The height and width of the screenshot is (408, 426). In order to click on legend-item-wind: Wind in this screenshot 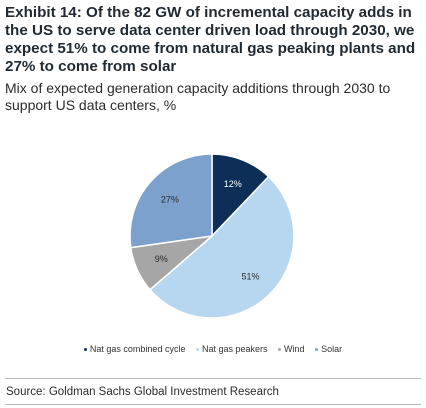, I will do `click(291, 349)`.